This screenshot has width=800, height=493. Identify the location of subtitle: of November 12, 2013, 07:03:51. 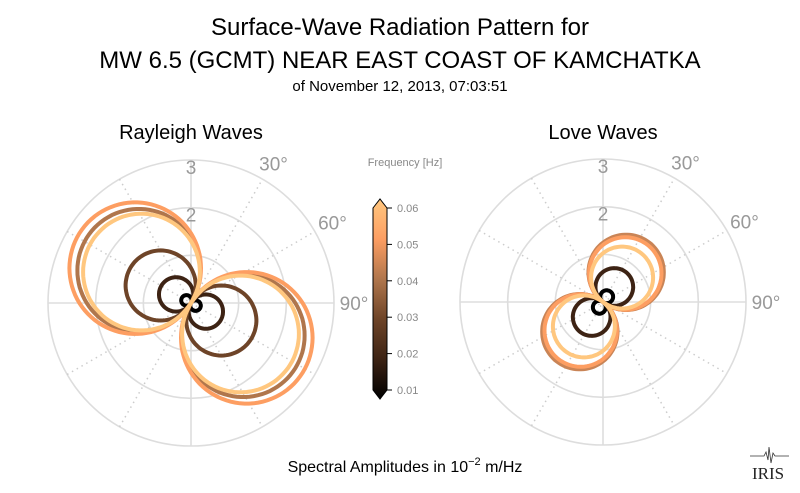
(399, 86).